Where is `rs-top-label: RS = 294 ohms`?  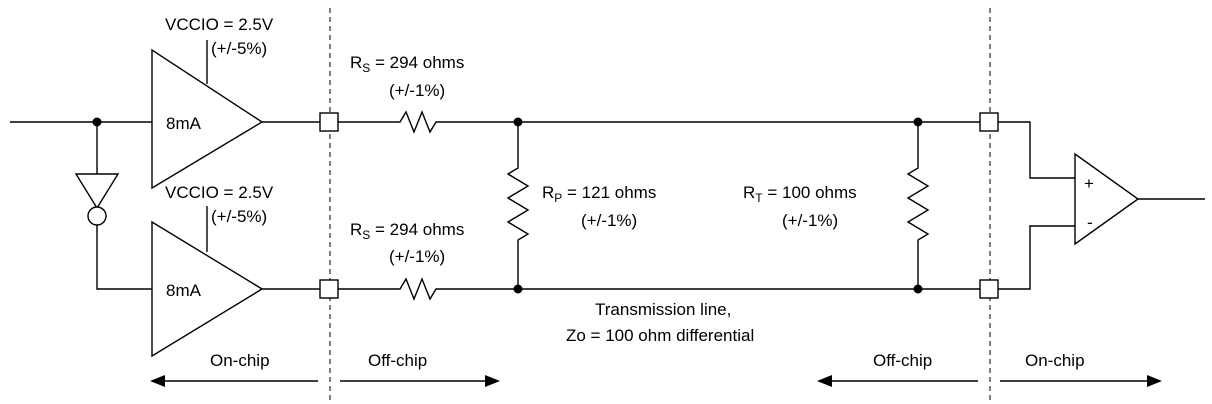
rs-top-label: RS = 294 ohms is located at coordinates (407, 64).